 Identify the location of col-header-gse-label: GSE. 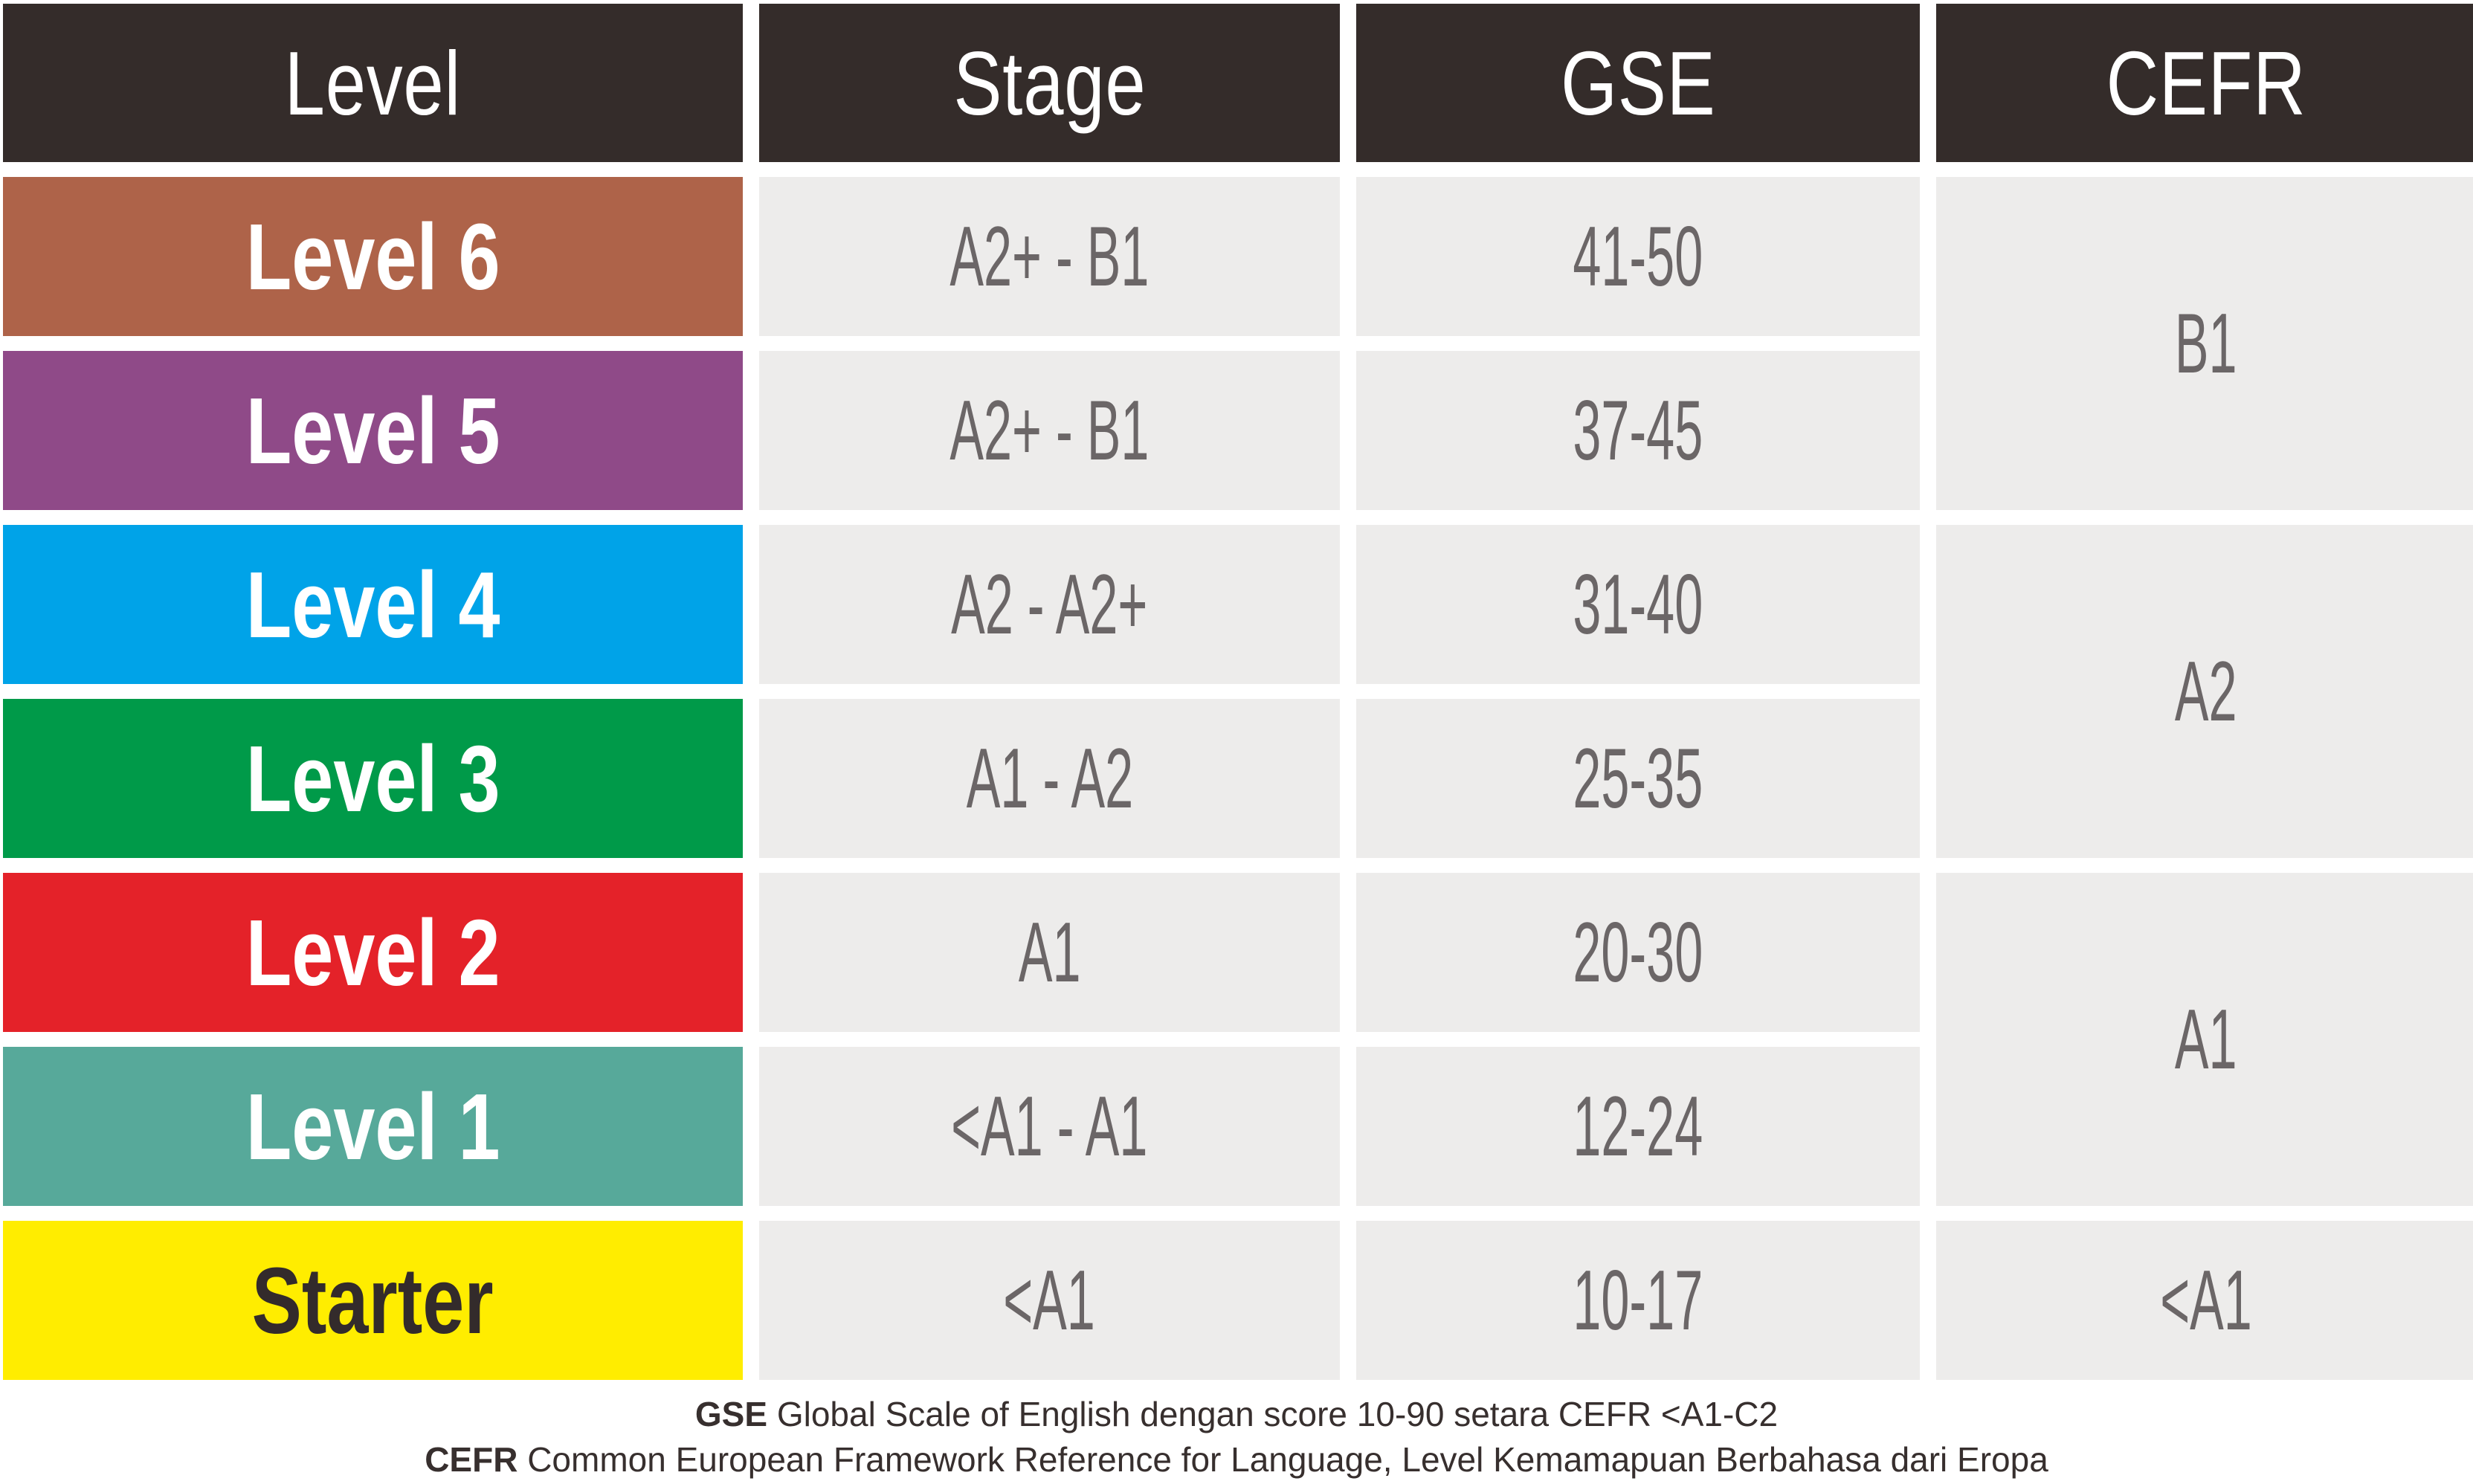
(1638, 83).